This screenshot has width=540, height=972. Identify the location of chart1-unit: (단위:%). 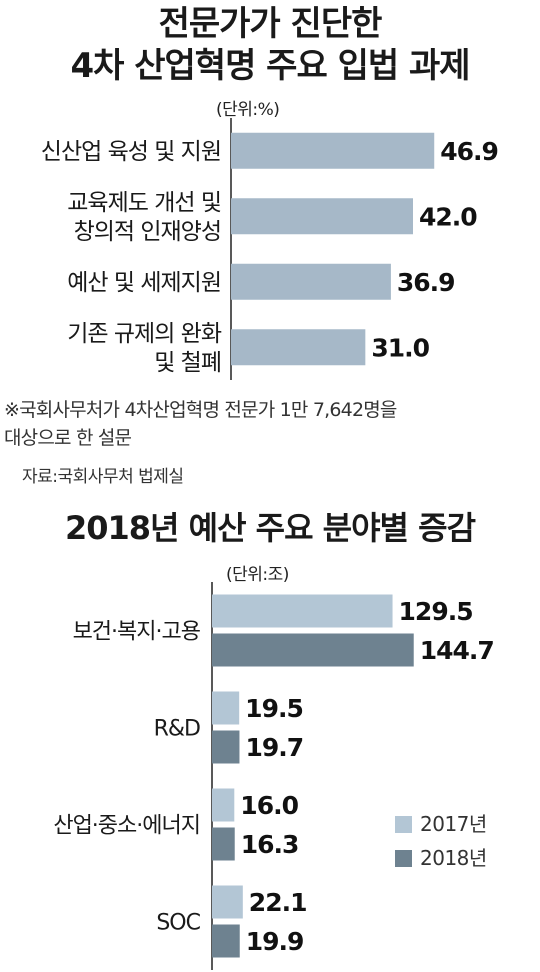
(248, 110).